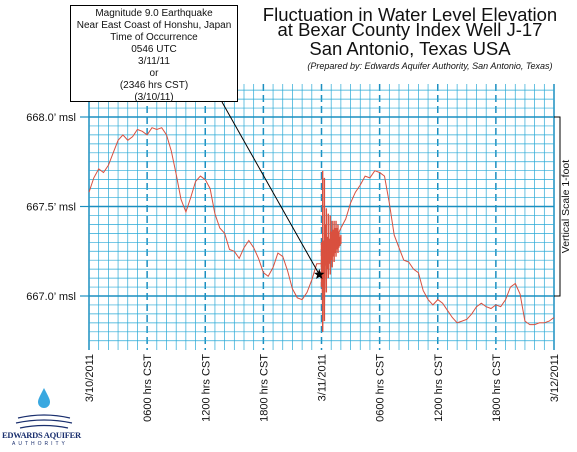 Image resolution: width=577 pixels, height=452 pixels. What do you see at coordinates (154, 13) in the screenshot?
I see `callout-line: Magnitude 9.0 Earthquake` at bounding box center [154, 13].